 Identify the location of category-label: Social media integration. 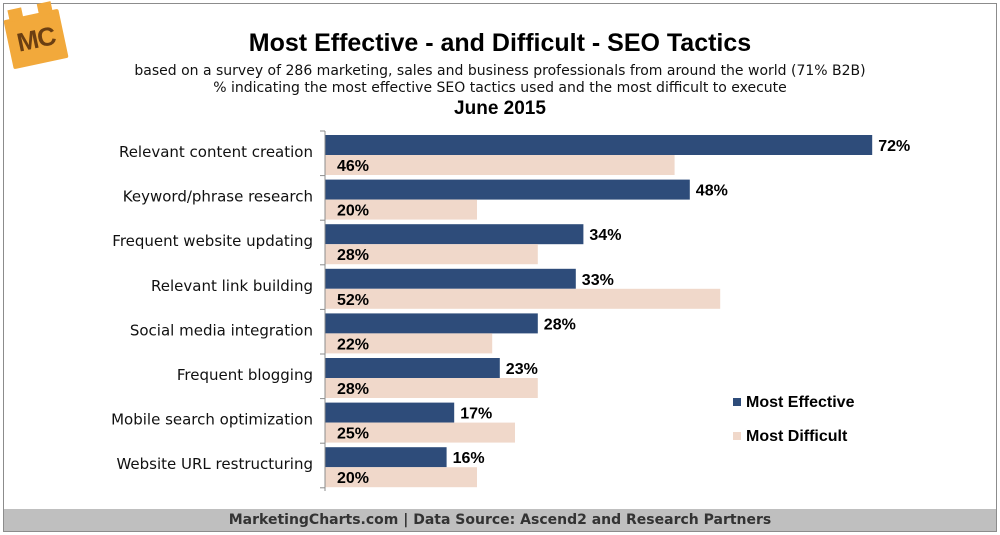
(221, 330).